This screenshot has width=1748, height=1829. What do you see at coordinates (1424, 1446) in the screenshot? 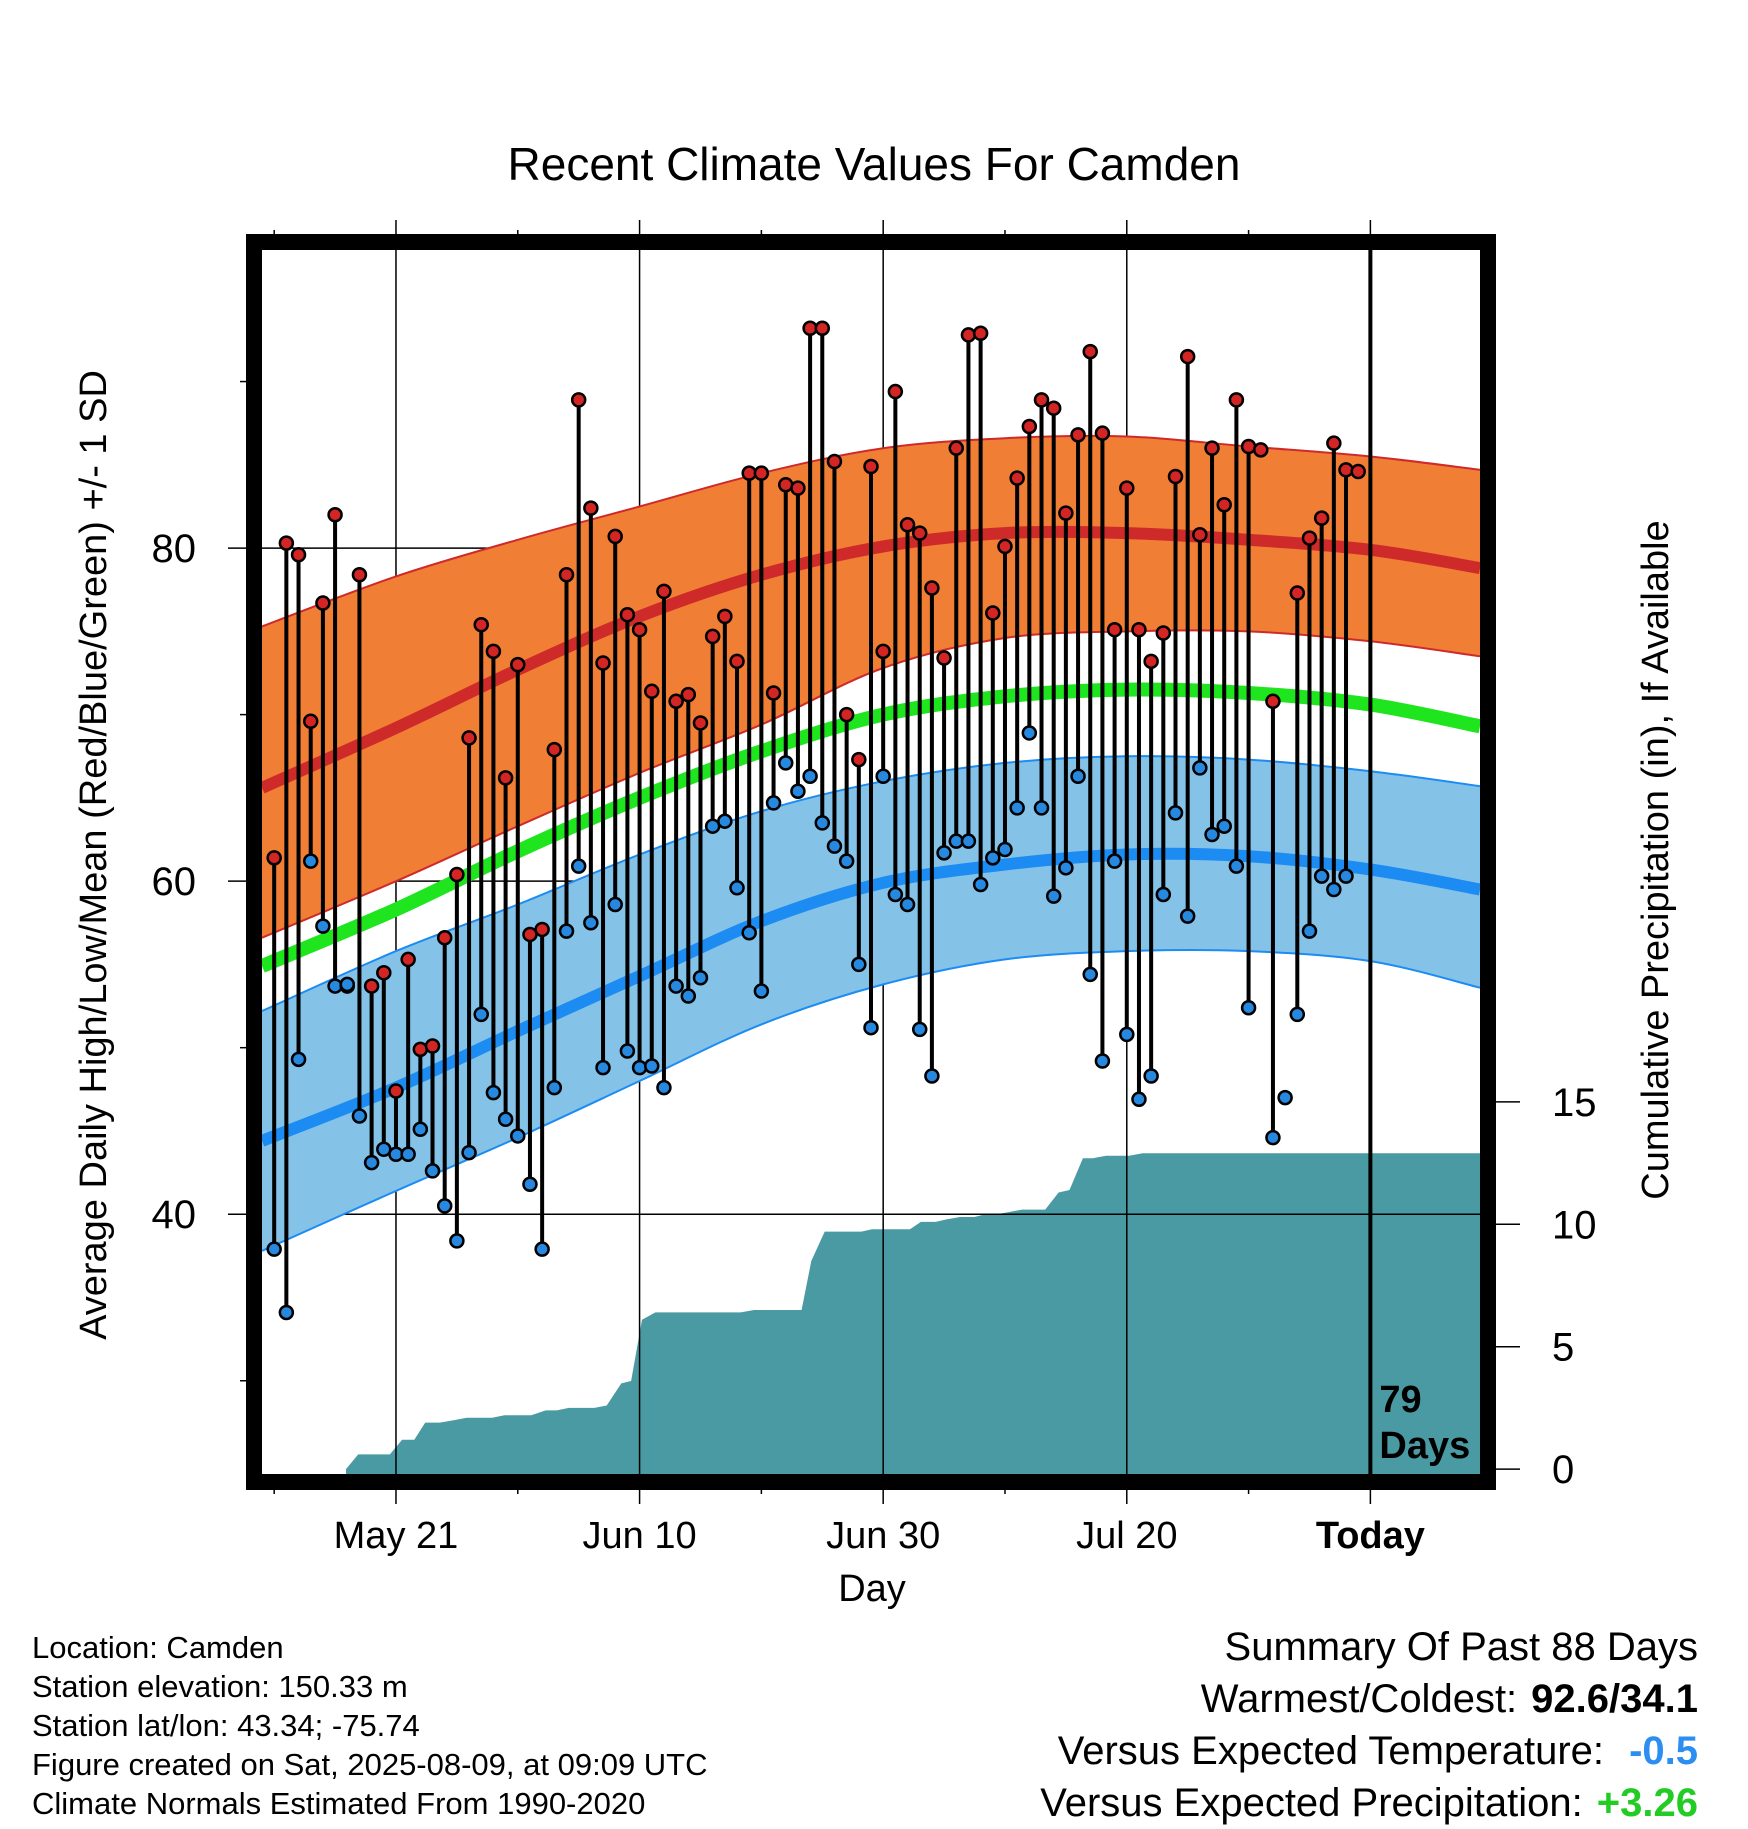
I see `today-annotation-days: Days` at bounding box center [1424, 1446].